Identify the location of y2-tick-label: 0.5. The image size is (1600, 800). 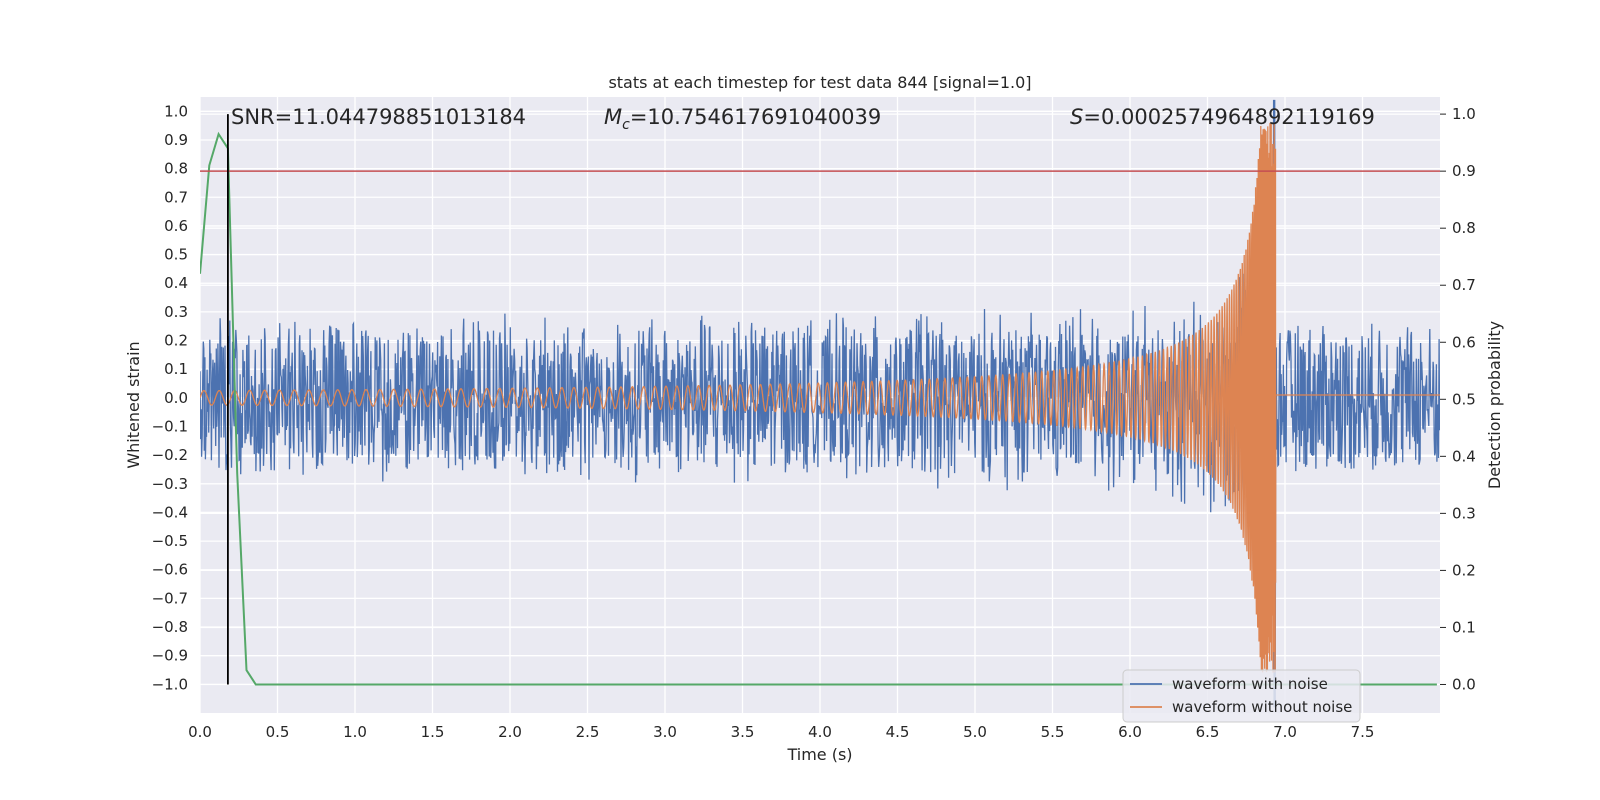
(1464, 399).